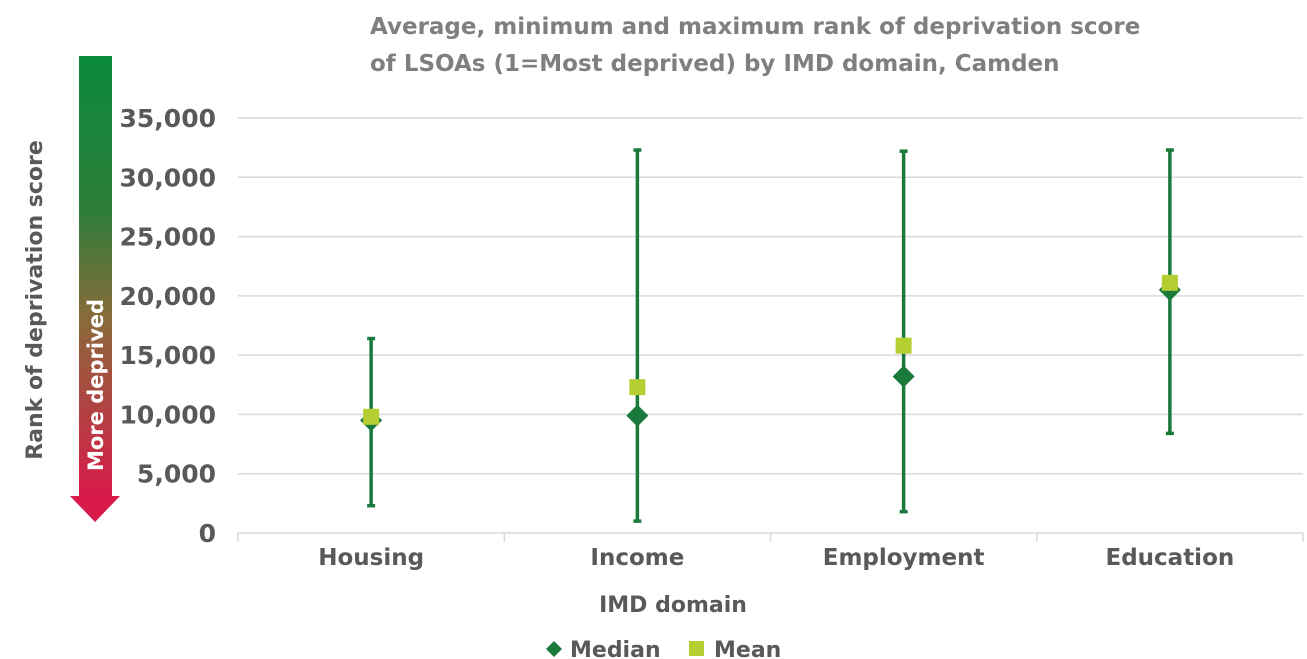  I want to click on deprivation-arrow-head, so click(95, 509).